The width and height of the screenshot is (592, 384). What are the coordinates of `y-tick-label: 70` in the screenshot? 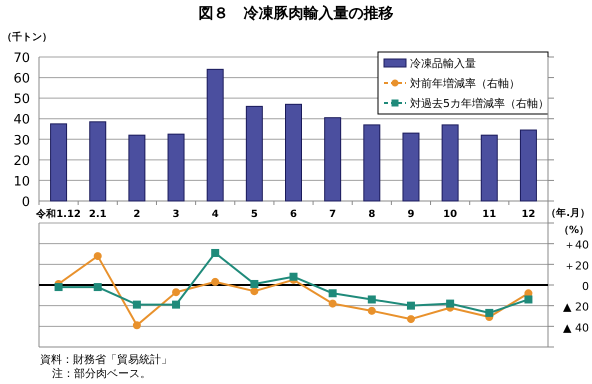 It's located at (21, 58).